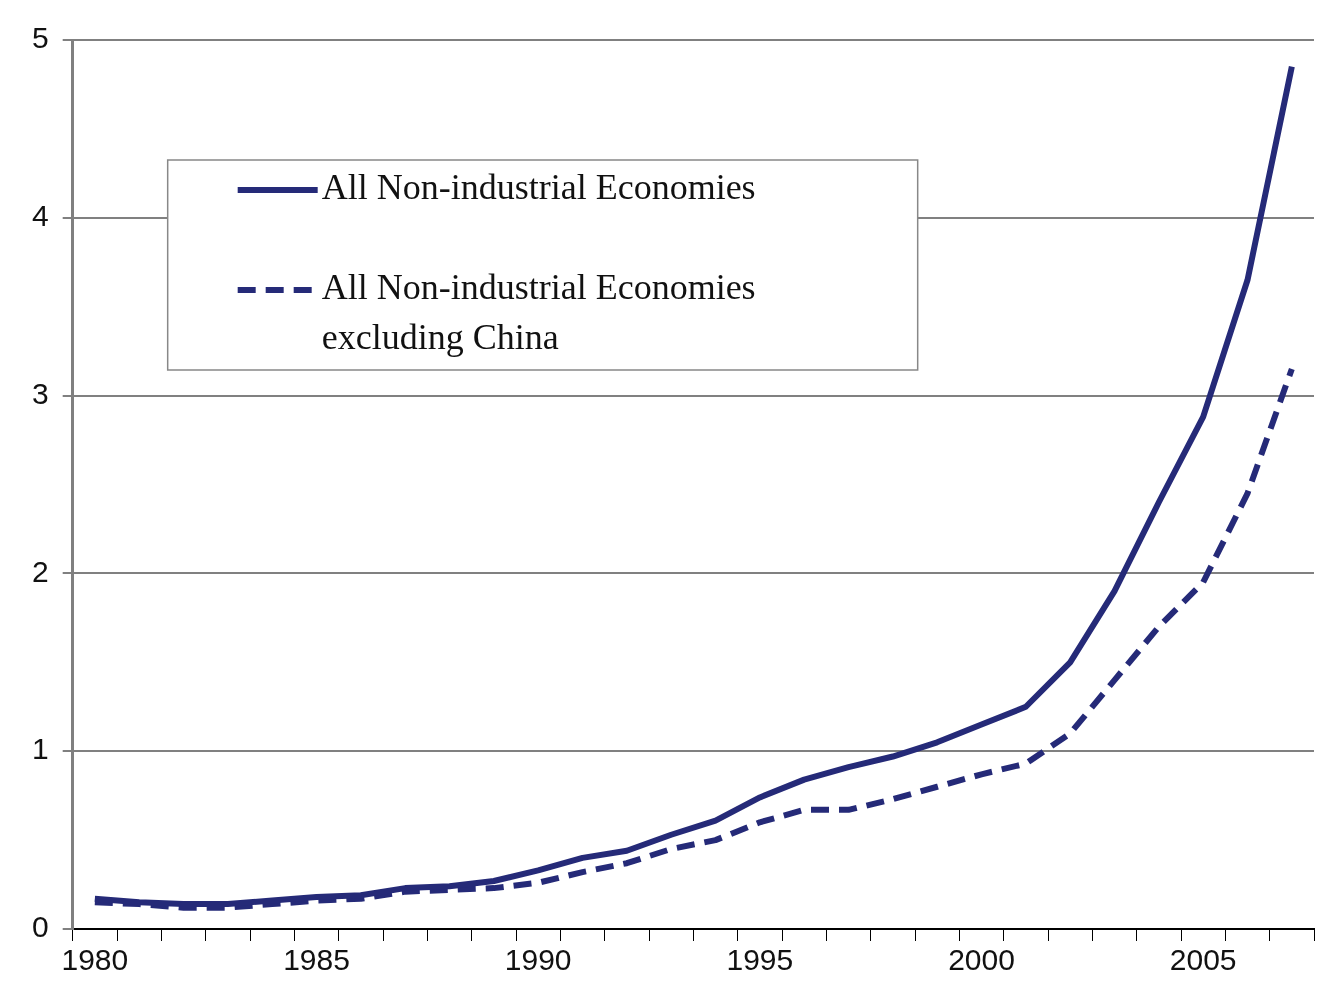 This screenshot has height=1006, width=1331. I want to click on y-tick-label: 0, so click(40, 927).